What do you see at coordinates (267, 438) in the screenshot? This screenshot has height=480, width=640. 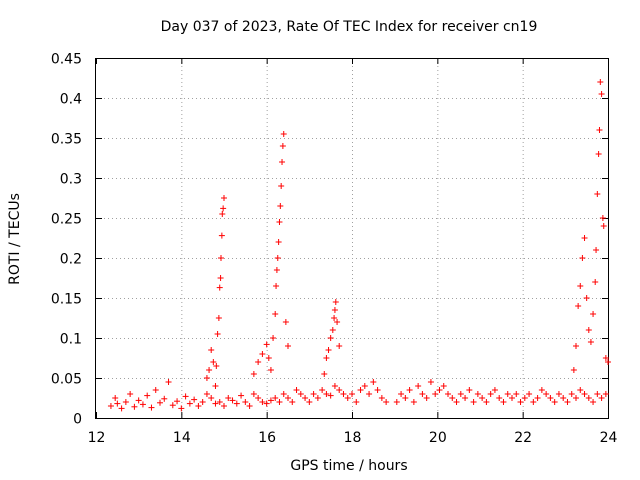 I see `x-tick-label: 16` at bounding box center [267, 438].